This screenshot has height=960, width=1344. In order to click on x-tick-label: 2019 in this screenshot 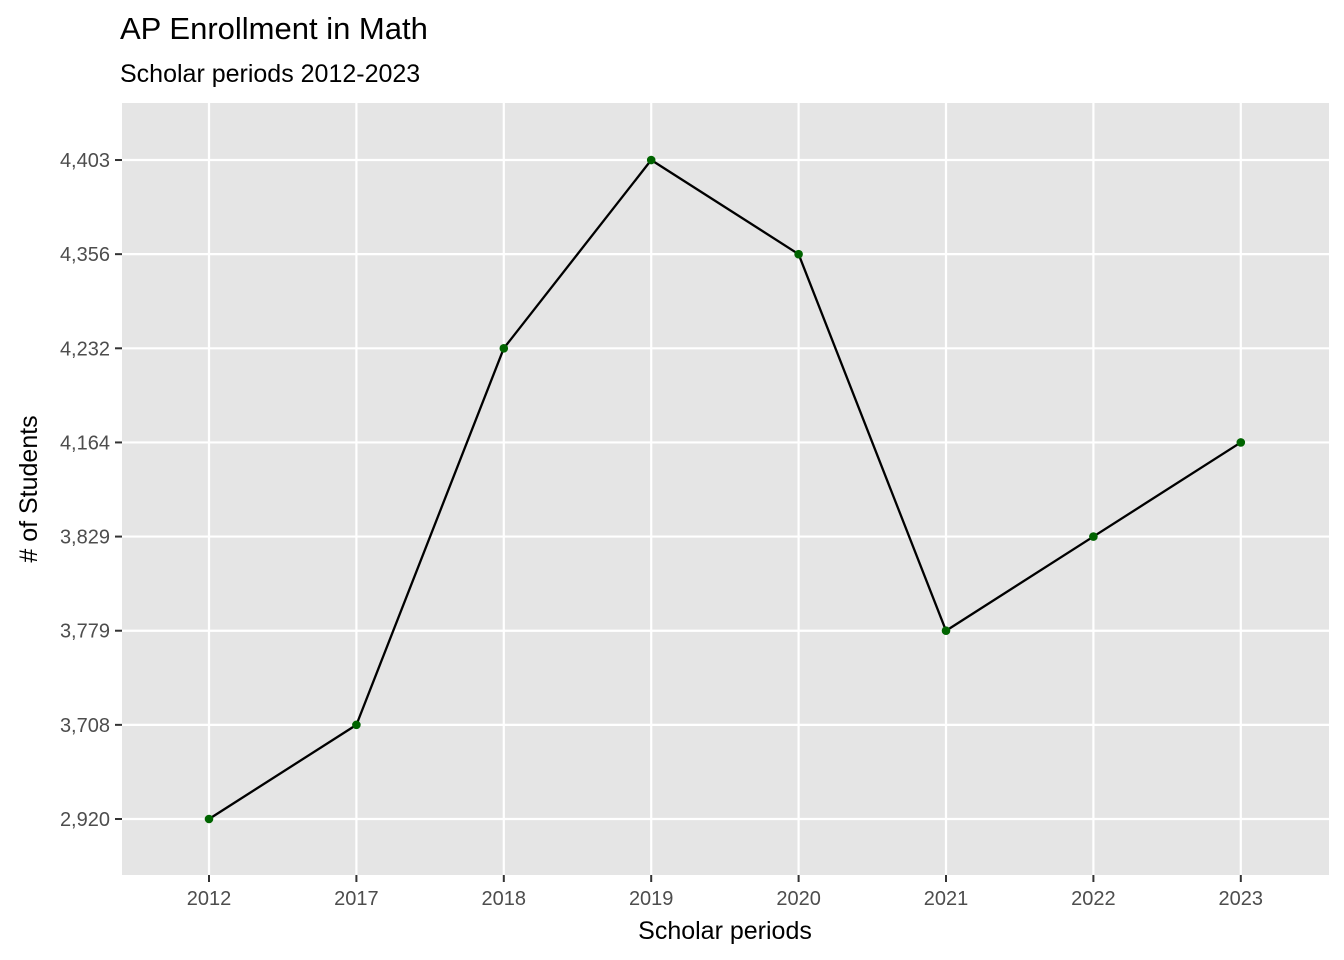, I will do `click(651, 899)`.